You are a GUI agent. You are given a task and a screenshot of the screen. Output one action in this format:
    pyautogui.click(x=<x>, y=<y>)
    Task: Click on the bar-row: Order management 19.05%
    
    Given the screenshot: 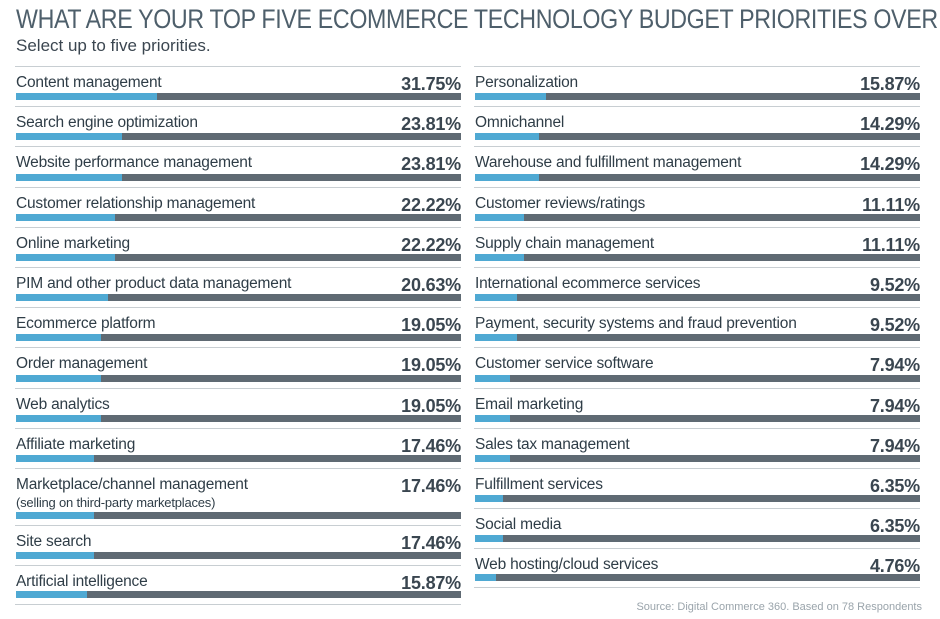 What is the action you would take?
    pyautogui.click(x=238, y=367)
    